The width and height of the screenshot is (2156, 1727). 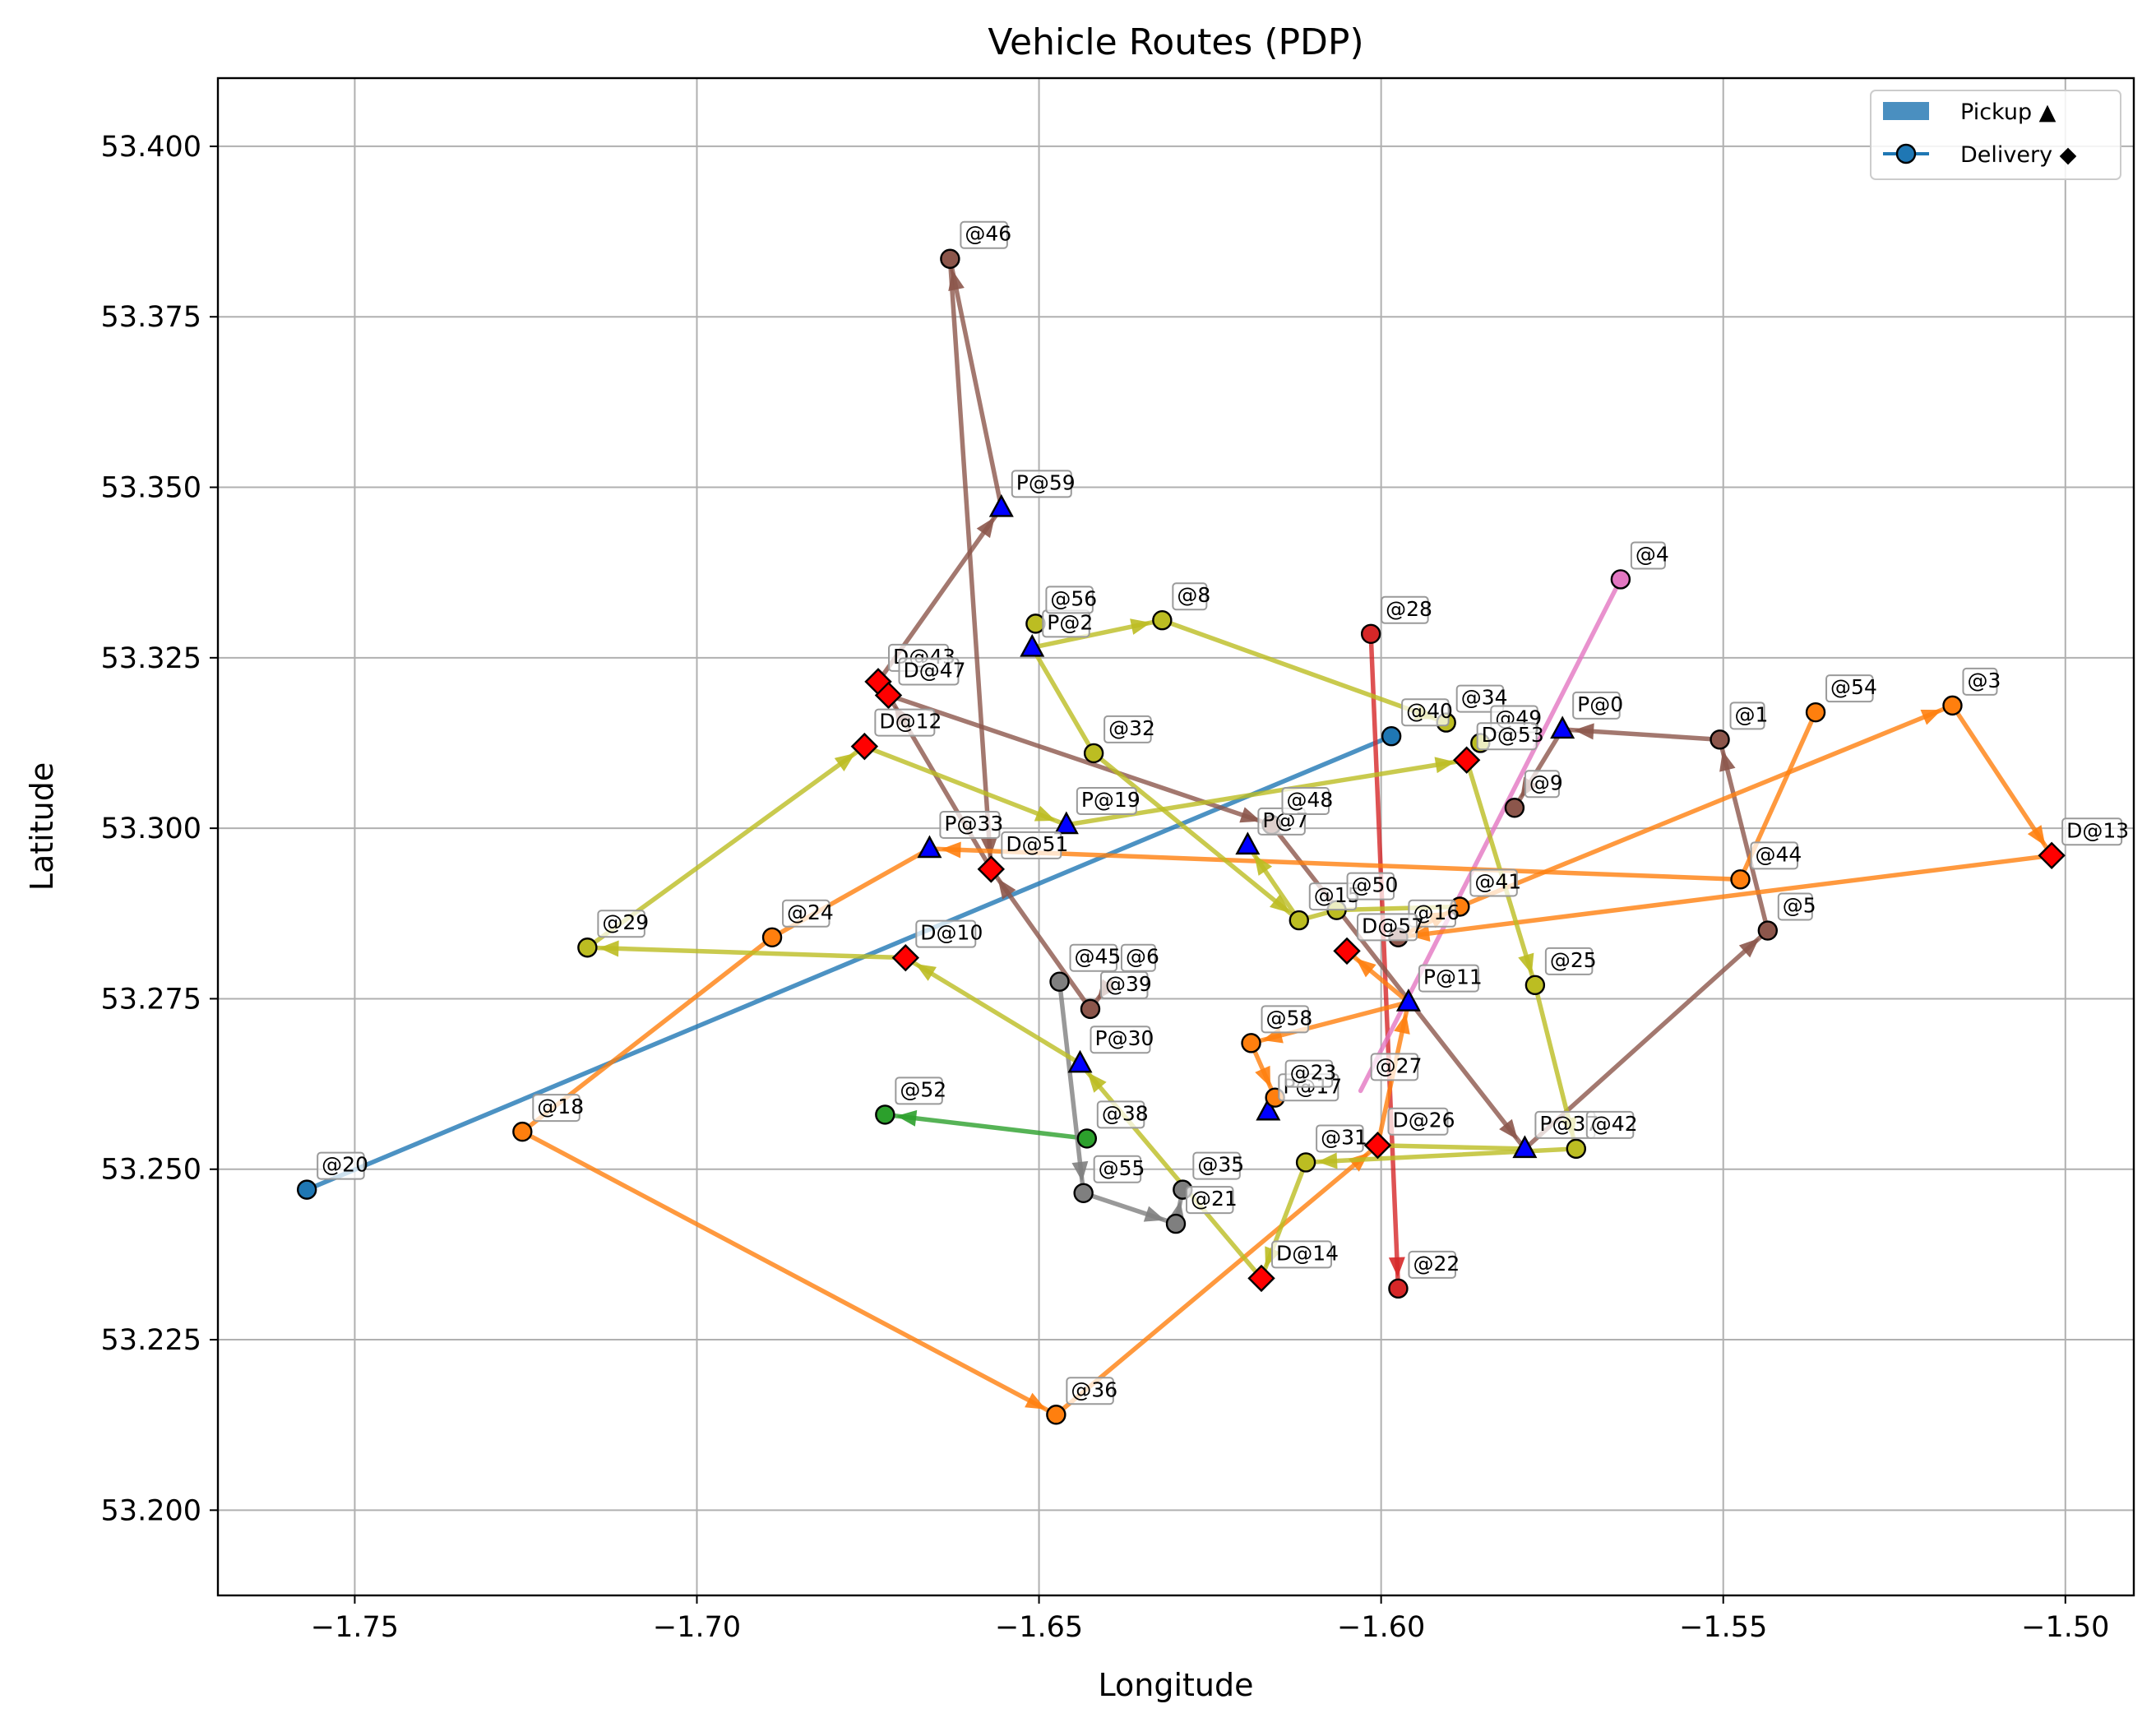 I want to click on point-label: @22, so click(x=1436, y=1264).